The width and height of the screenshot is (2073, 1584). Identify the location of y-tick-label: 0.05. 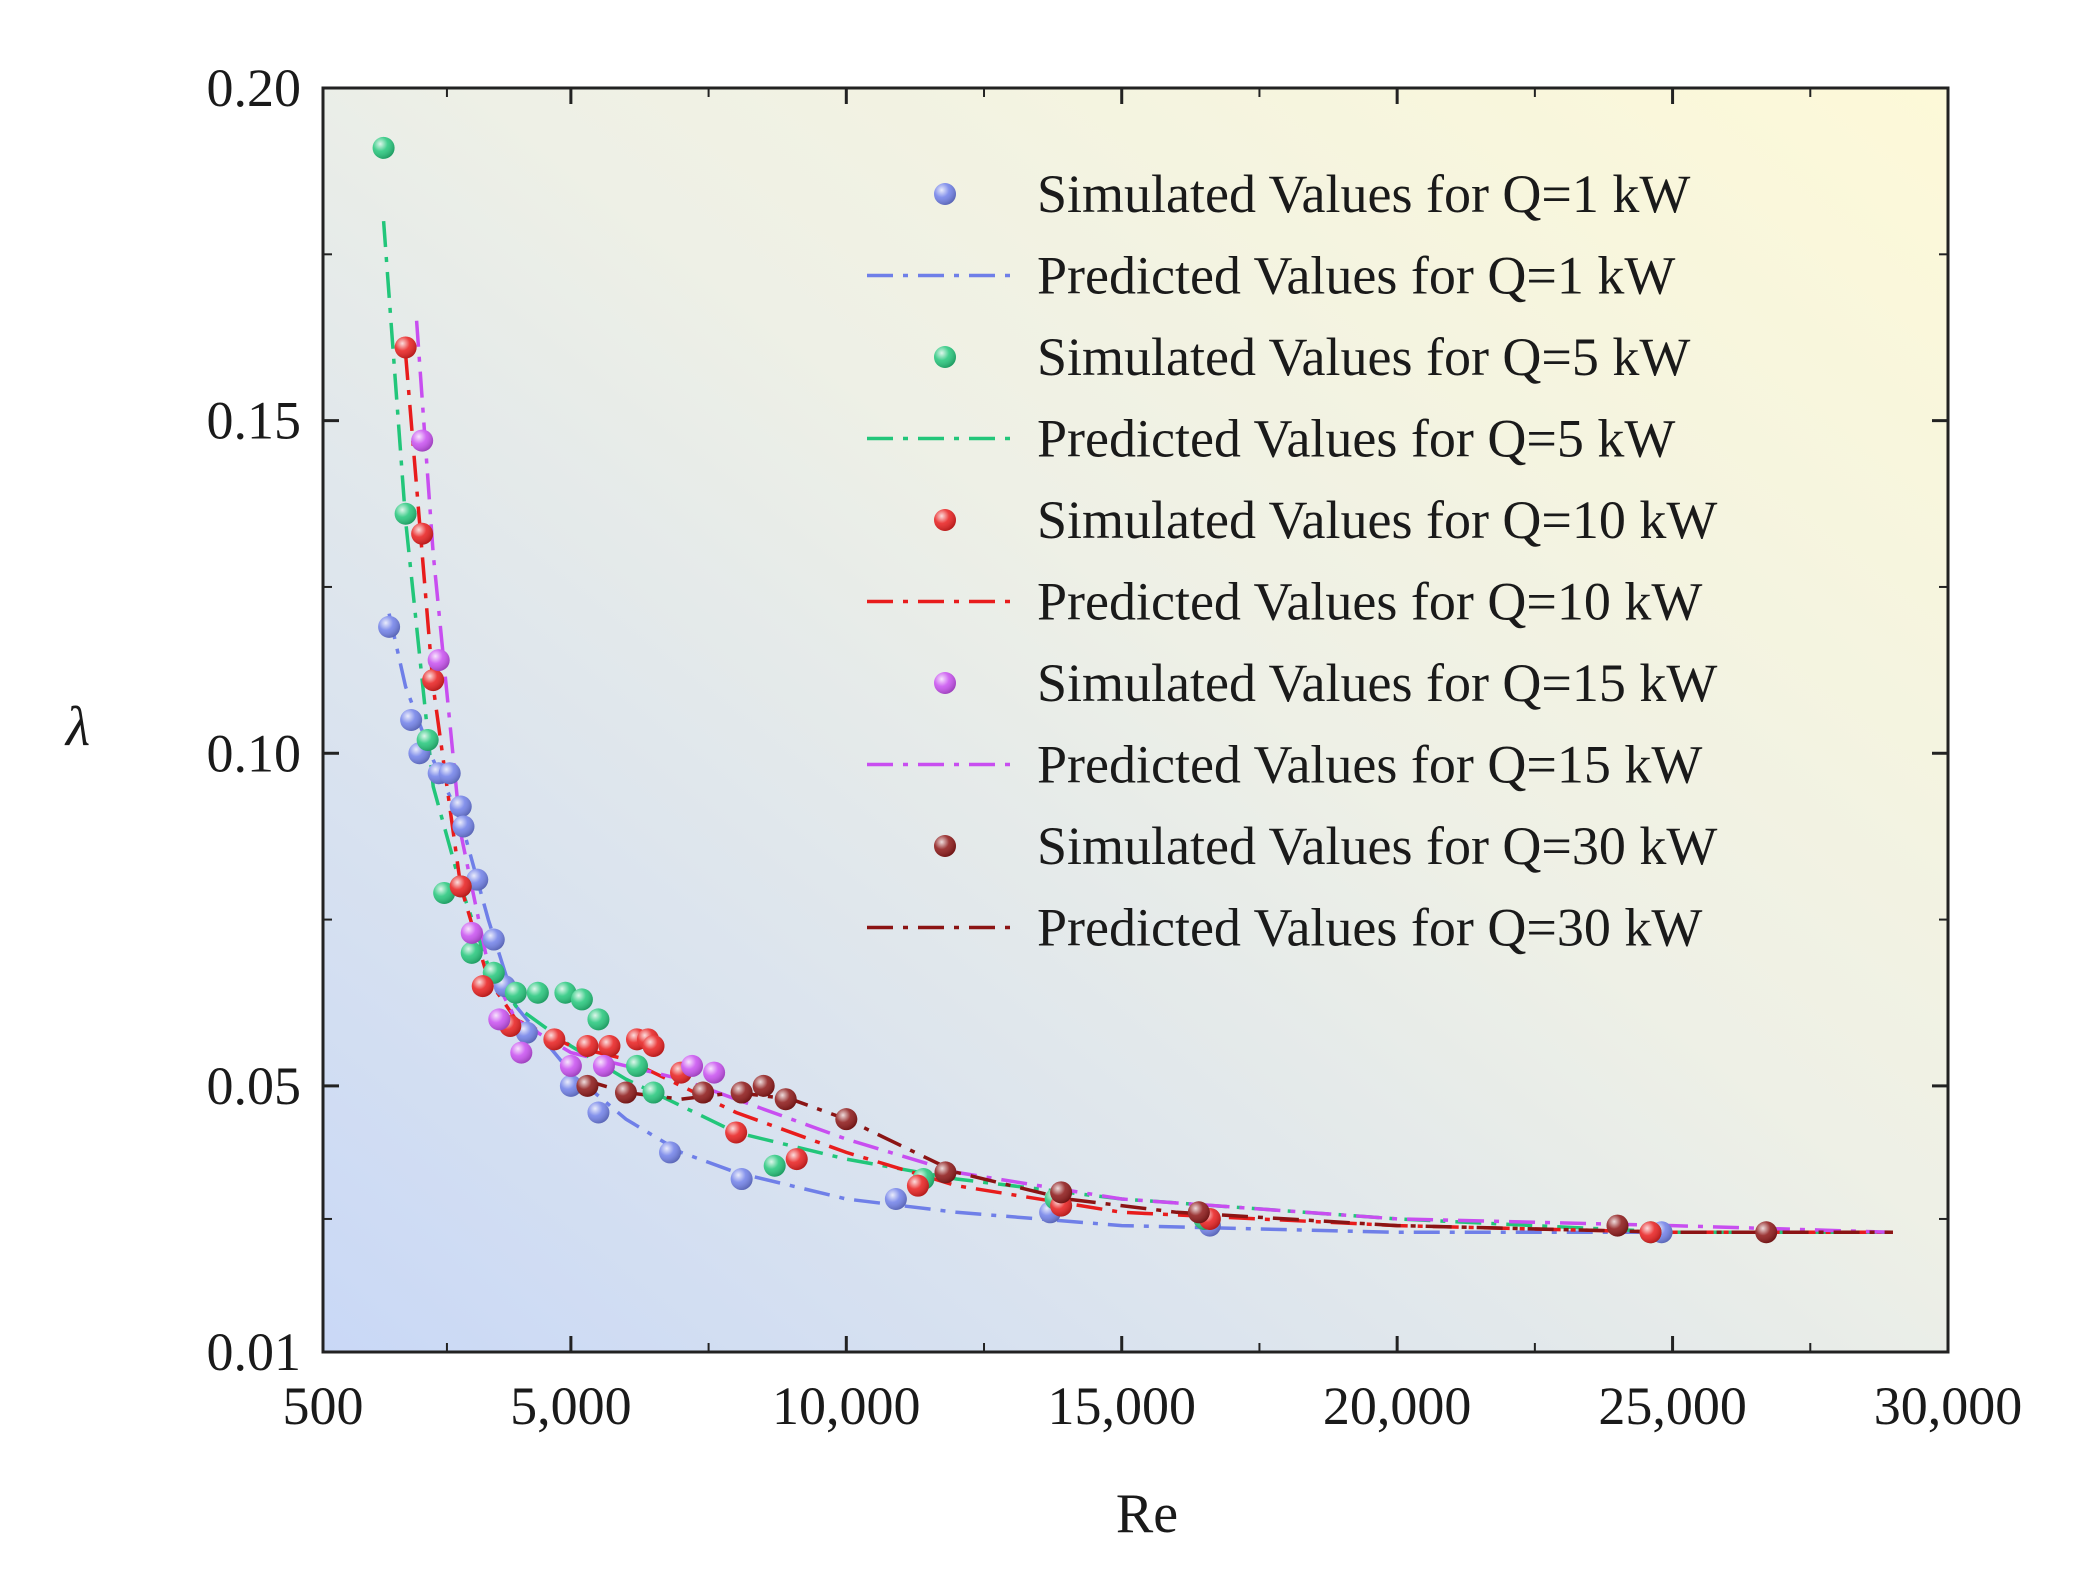
(254, 1086).